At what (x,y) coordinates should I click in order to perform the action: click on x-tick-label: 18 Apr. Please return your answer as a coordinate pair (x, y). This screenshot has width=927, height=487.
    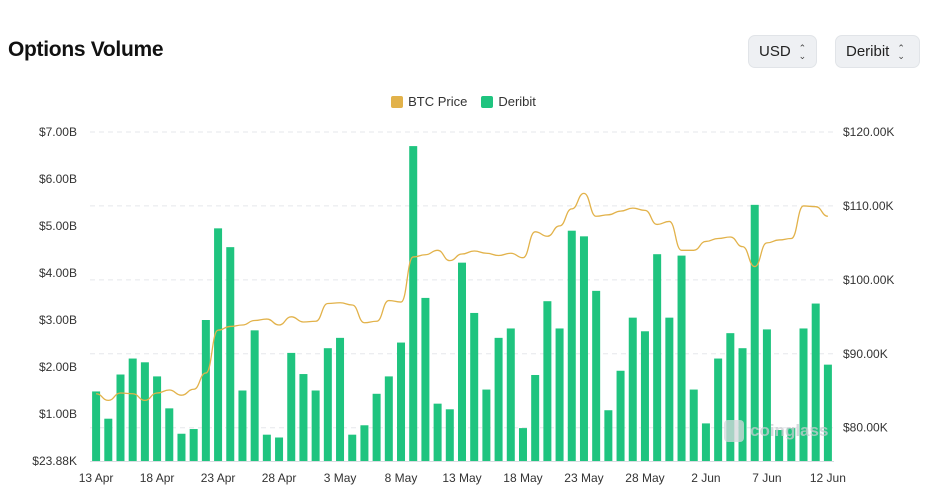
    Looking at the image, I should click on (157, 478).